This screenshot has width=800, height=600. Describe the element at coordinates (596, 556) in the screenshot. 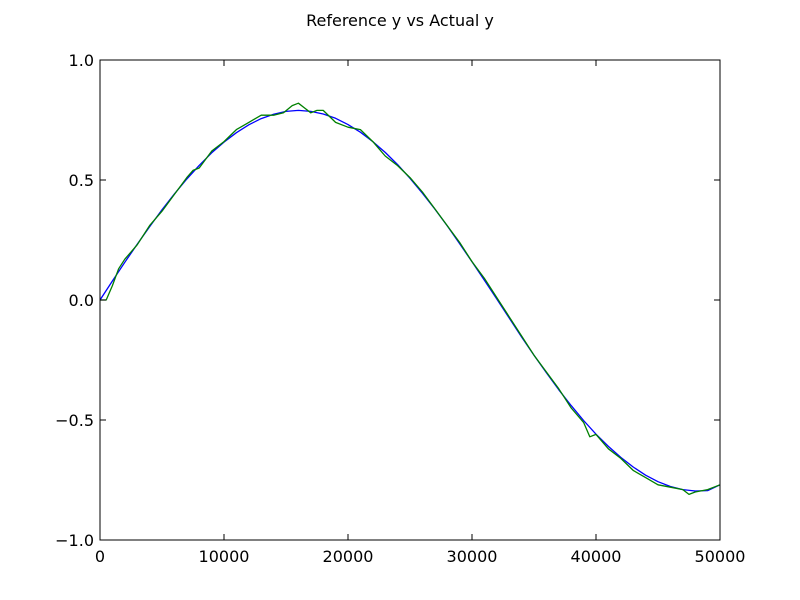

I see `x-tick-label: 40000` at that location.